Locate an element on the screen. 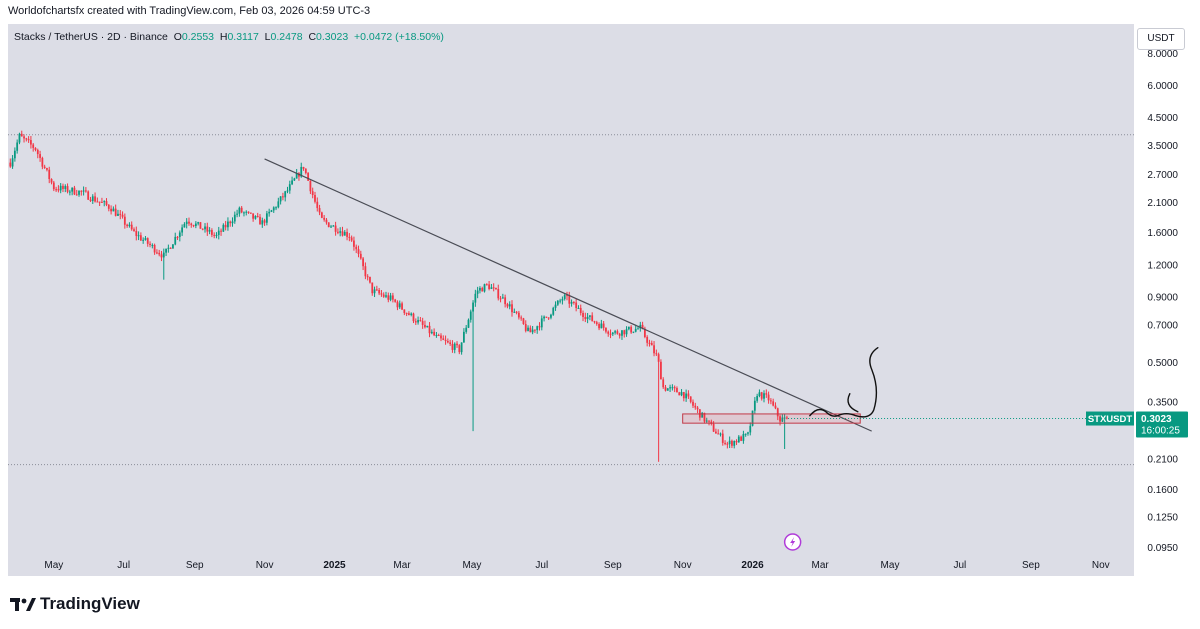 The width and height of the screenshot is (1200, 629). y-tick-label: 0.1250 is located at coordinates (1162, 517).